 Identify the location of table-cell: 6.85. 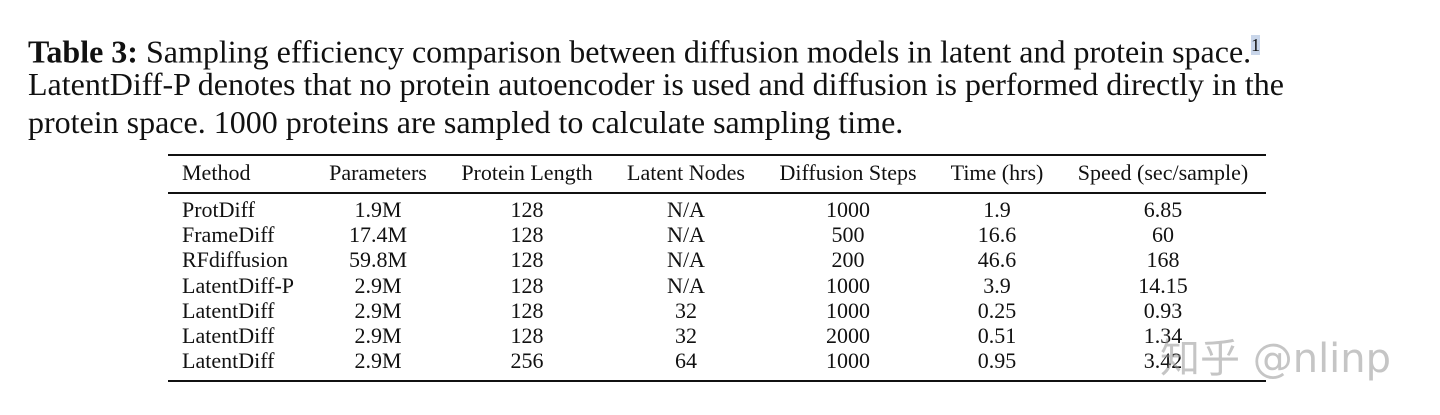
(1163, 209).